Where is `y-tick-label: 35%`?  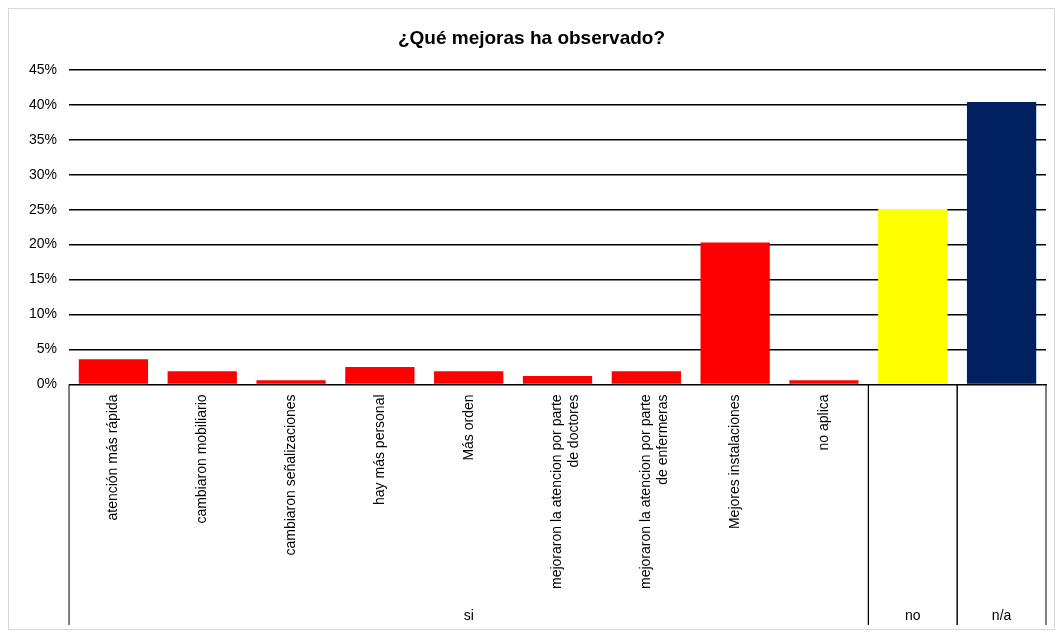 y-tick-label: 35% is located at coordinates (43, 138).